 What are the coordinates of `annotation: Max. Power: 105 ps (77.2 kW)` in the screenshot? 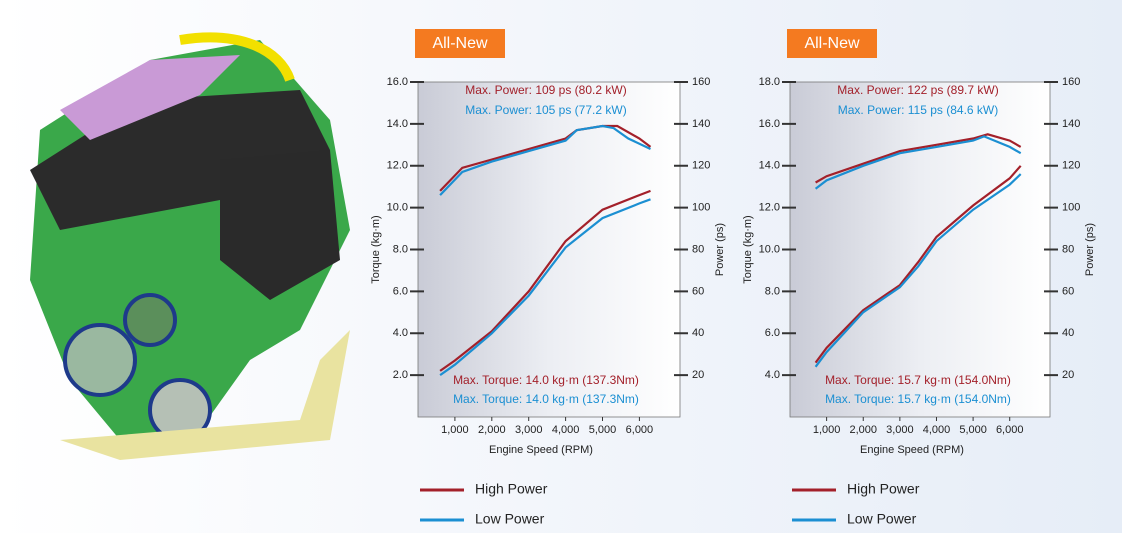 It's located at (545, 110).